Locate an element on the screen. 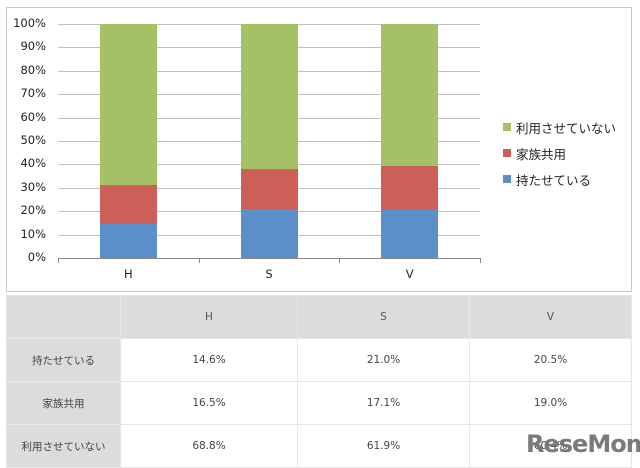 This screenshot has height=468, width=640. bar-h is located at coordinates (128, 141).